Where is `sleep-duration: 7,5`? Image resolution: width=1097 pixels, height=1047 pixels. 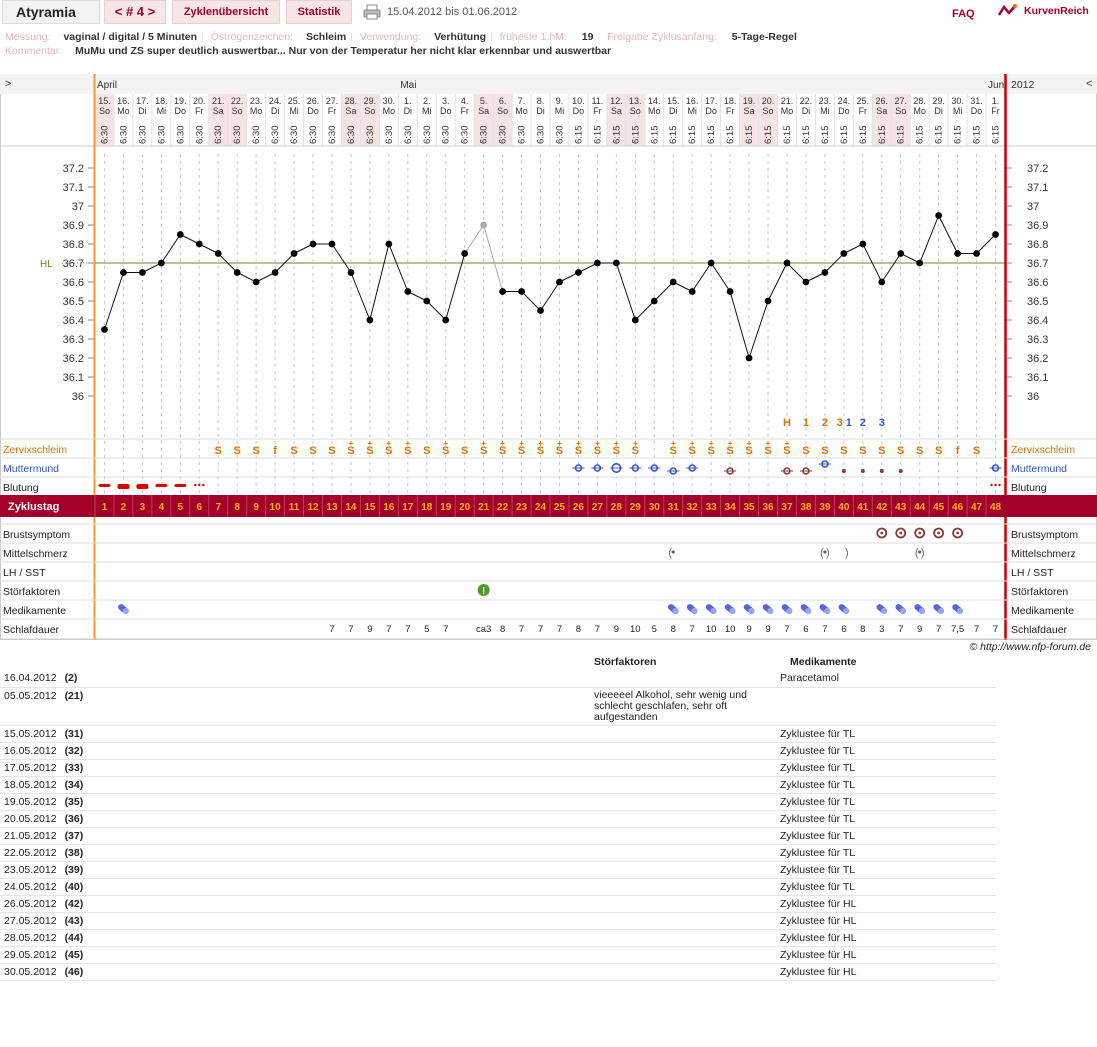
sleep-duration: 7,5 is located at coordinates (957, 629).